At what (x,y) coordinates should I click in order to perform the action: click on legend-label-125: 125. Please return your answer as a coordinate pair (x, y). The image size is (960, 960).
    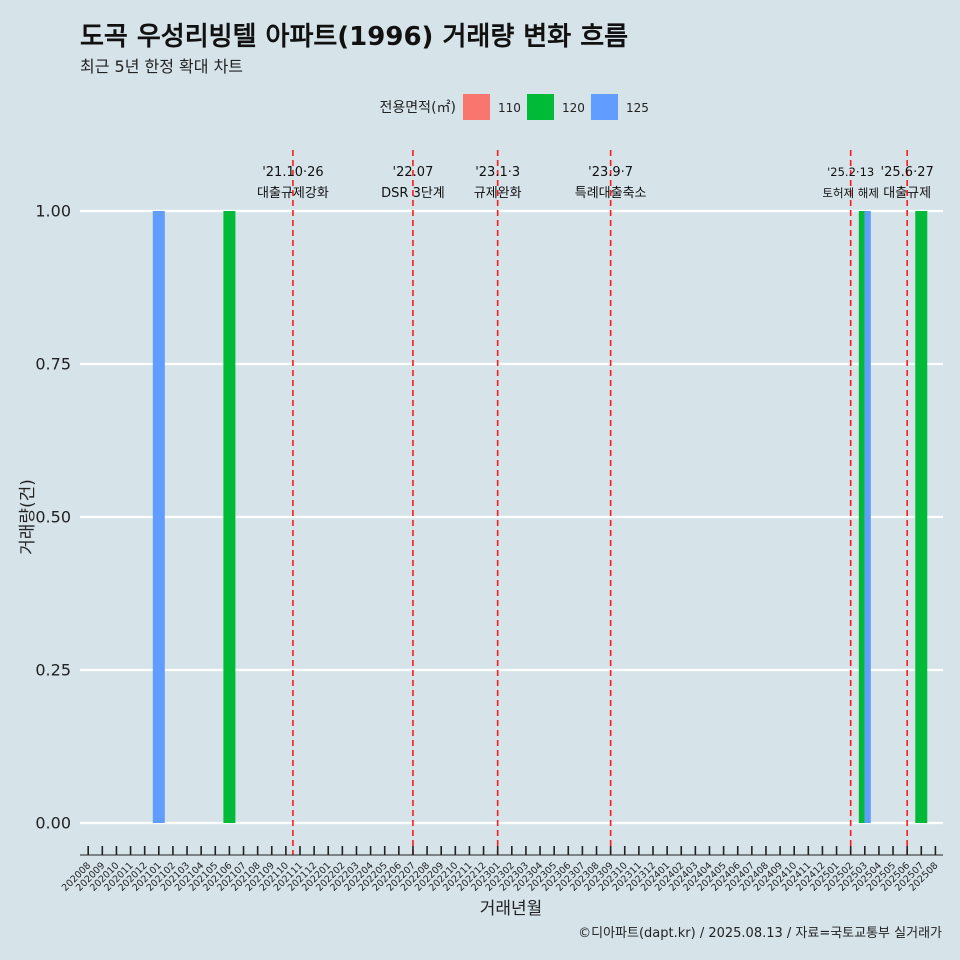
    Looking at the image, I should click on (637, 108).